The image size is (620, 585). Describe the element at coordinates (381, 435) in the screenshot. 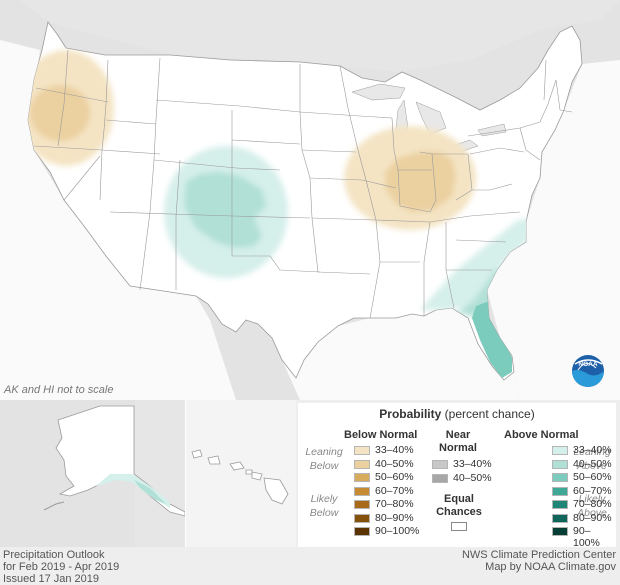

I see `below-normal-header: Below Normal` at that location.